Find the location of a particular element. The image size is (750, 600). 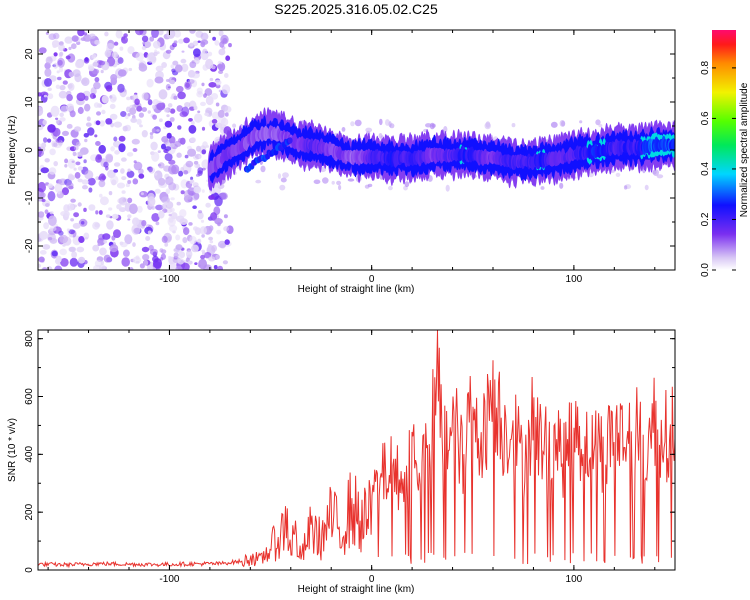

colorbar-label: Normalized spectral amplitude is located at coordinates (744, 149).